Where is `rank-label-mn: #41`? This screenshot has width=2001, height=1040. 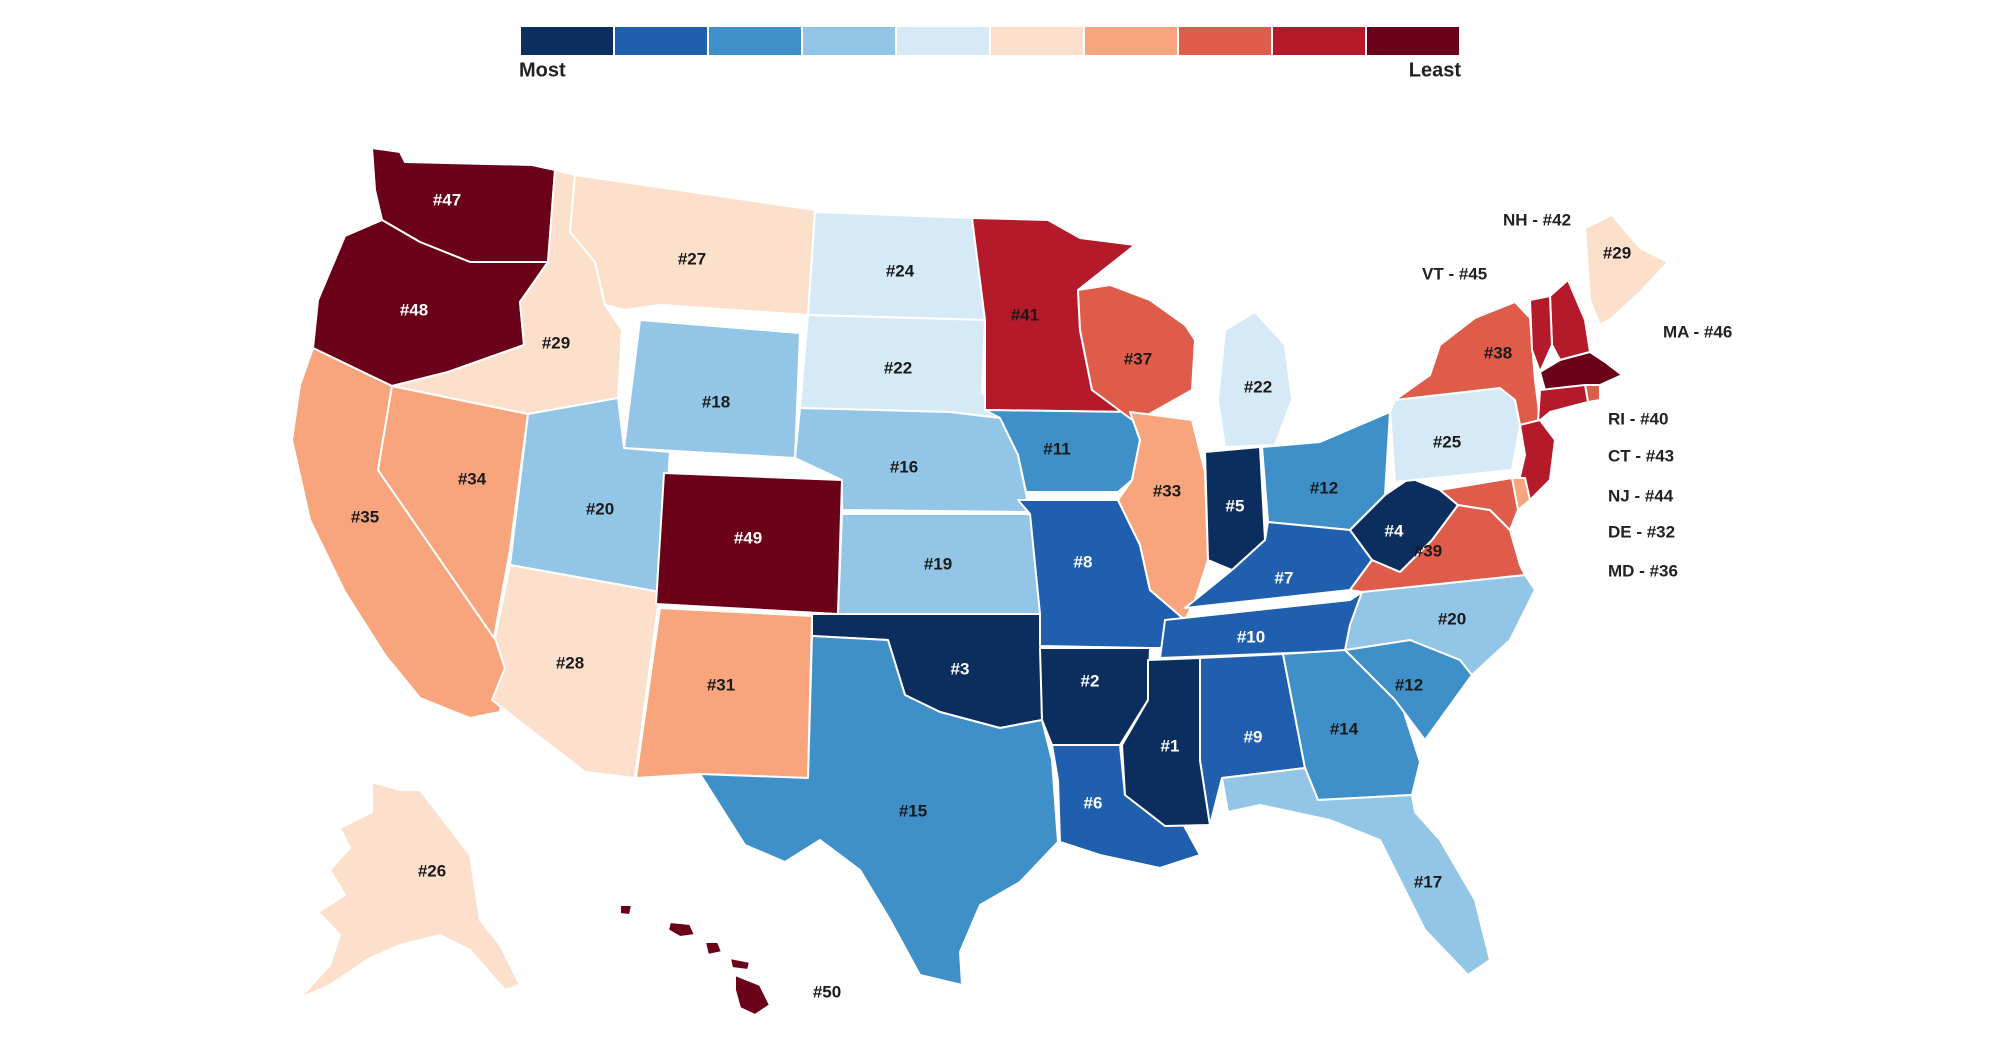 rank-label-mn: #41 is located at coordinates (1025, 314).